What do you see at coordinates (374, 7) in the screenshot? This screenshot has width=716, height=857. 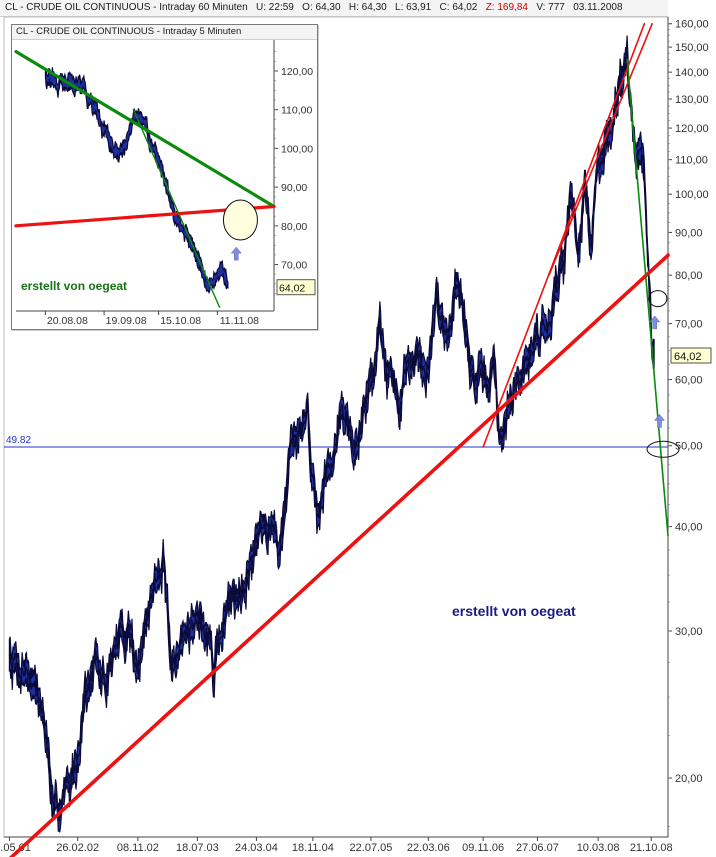 I see `header-h-value: 64,30` at bounding box center [374, 7].